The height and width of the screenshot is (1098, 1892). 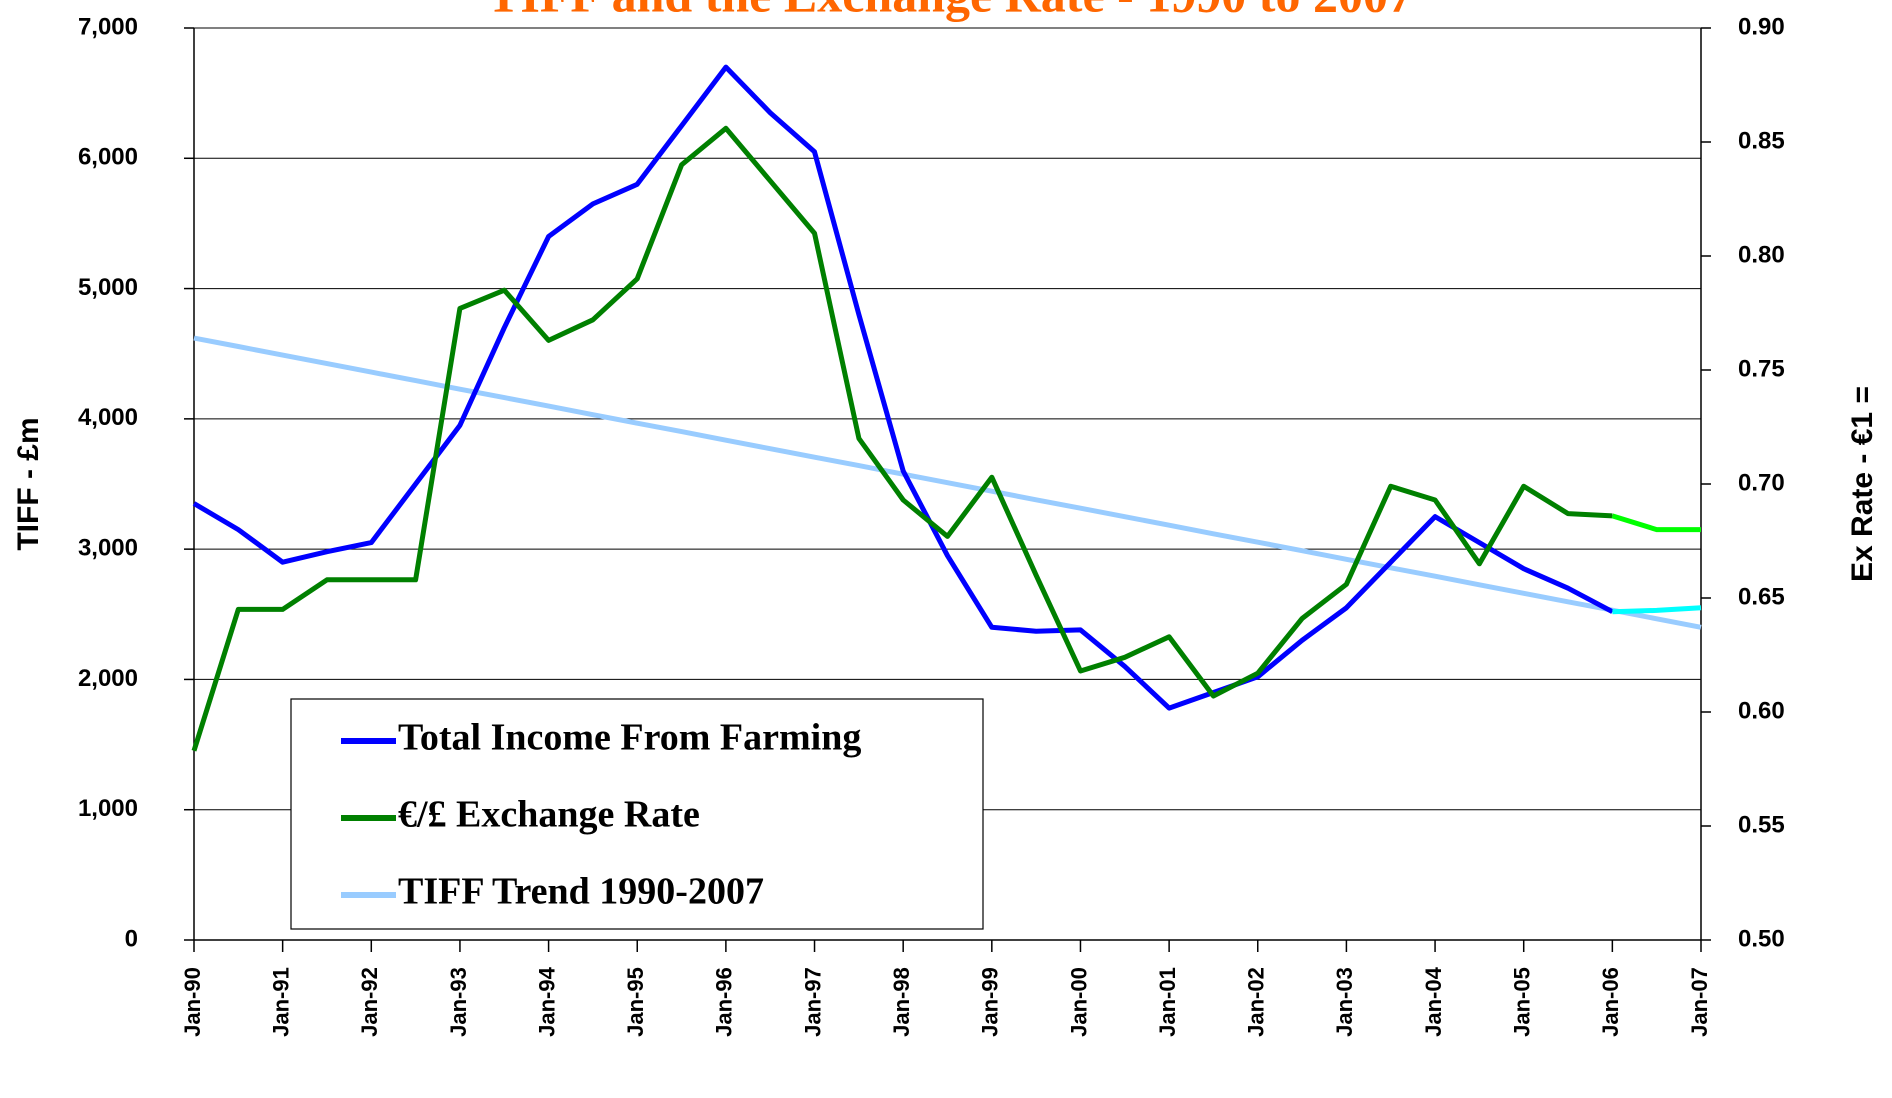 What do you see at coordinates (108, 287) in the screenshot?
I see `y-tick-label: 5,000` at bounding box center [108, 287].